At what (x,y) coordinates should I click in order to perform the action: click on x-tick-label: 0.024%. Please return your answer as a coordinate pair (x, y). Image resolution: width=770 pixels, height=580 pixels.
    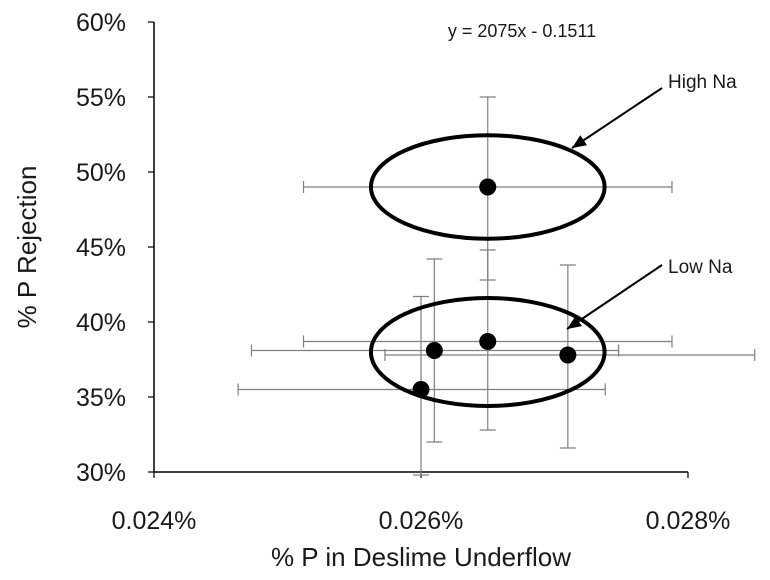
    Looking at the image, I should click on (154, 521).